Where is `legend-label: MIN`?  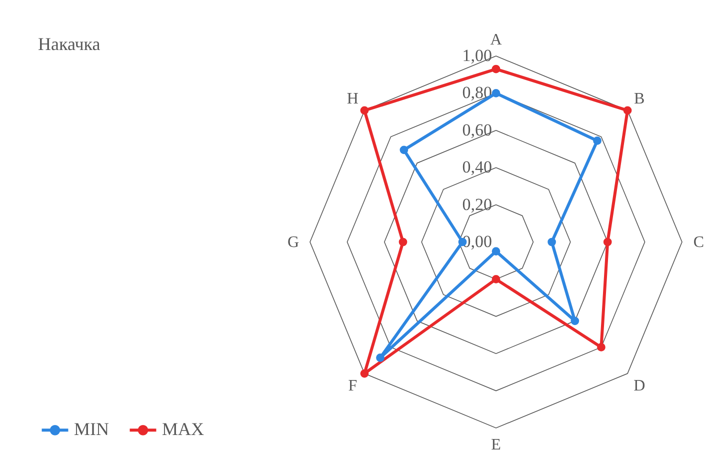 legend-label: MIN is located at coordinates (91, 429).